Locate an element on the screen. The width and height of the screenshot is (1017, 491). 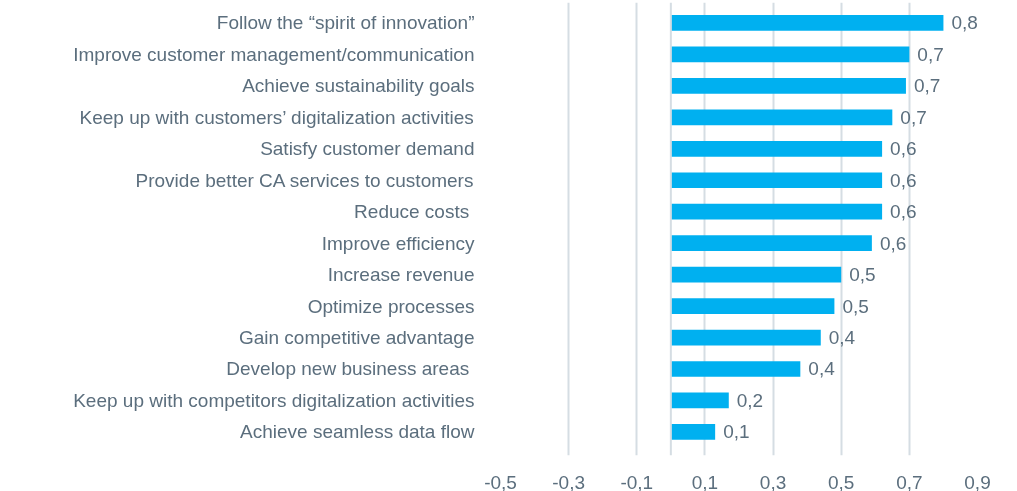
y-tick-label: Gain competitive advantage is located at coordinates (356, 338).